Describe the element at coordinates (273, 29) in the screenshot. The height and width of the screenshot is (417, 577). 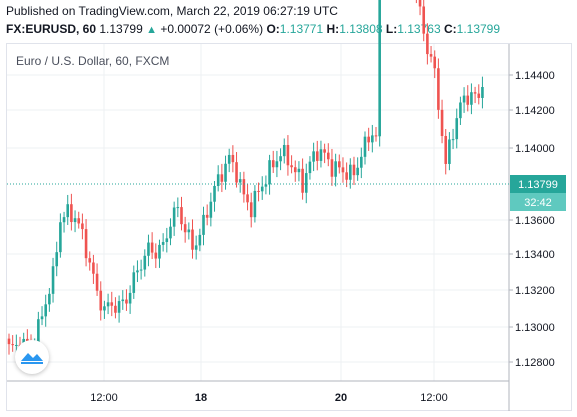
I see `open-label: O:` at that location.